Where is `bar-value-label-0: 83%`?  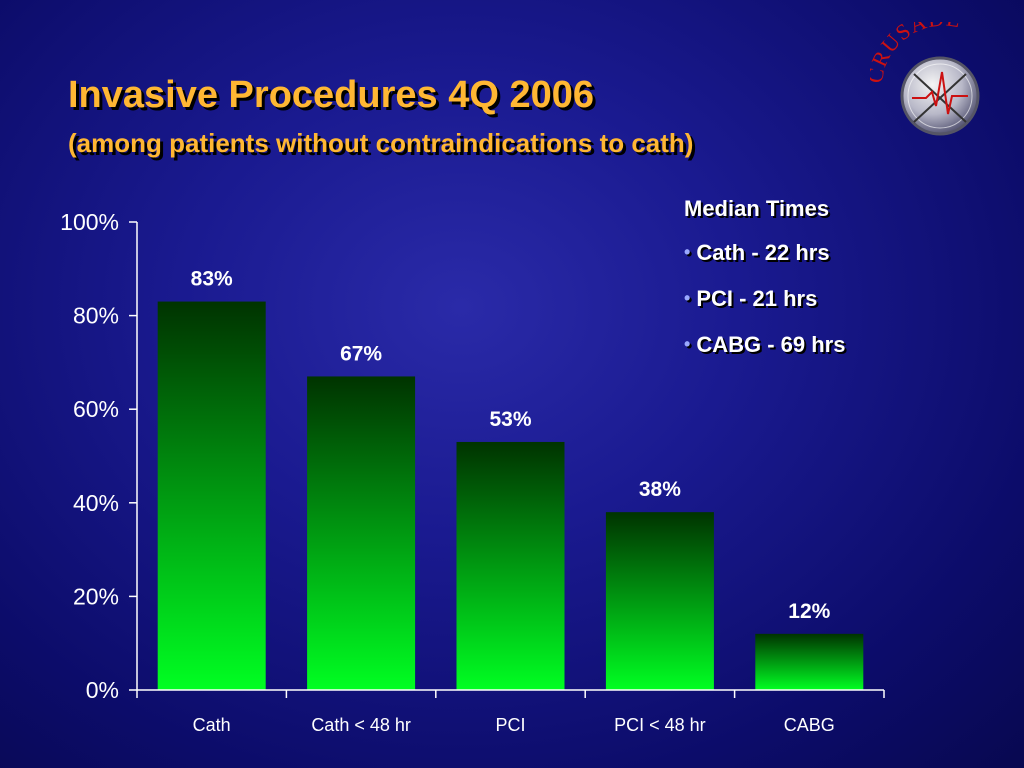
bar-value-label-0: 83% is located at coordinates (212, 279).